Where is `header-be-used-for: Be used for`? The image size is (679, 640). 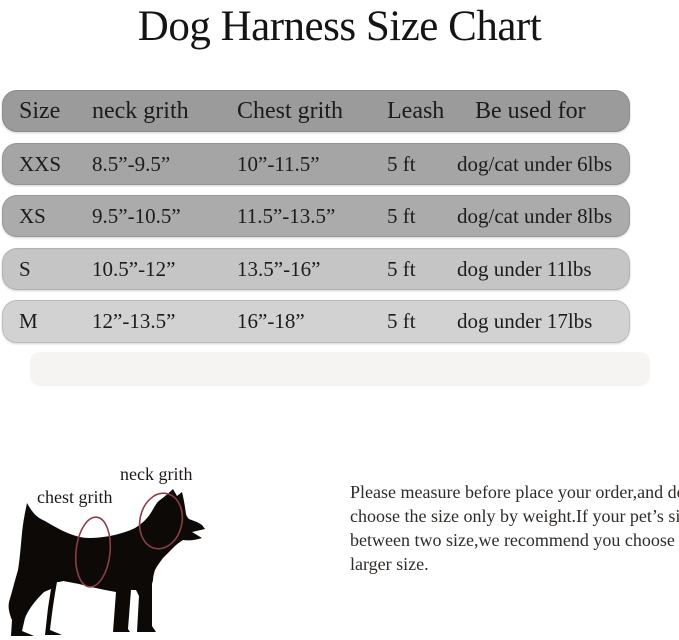 header-be-used-for: Be used for is located at coordinates (530, 110).